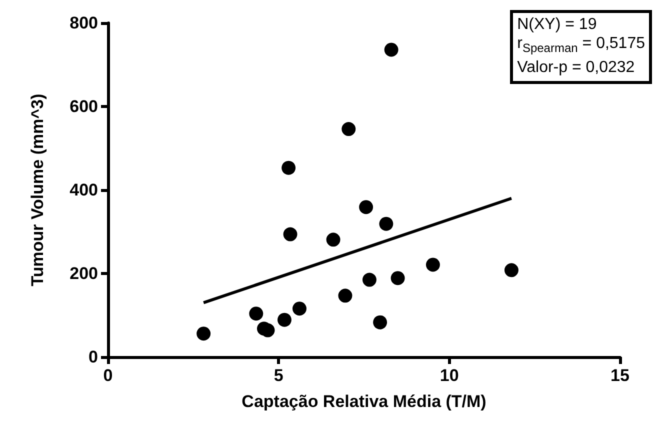 The width and height of the screenshot is (656, 433). Describe the element at coordinates (581, 45) in the screenshot. I see `annotation: r$_{Spearman}$ = 0,5175` at that location.